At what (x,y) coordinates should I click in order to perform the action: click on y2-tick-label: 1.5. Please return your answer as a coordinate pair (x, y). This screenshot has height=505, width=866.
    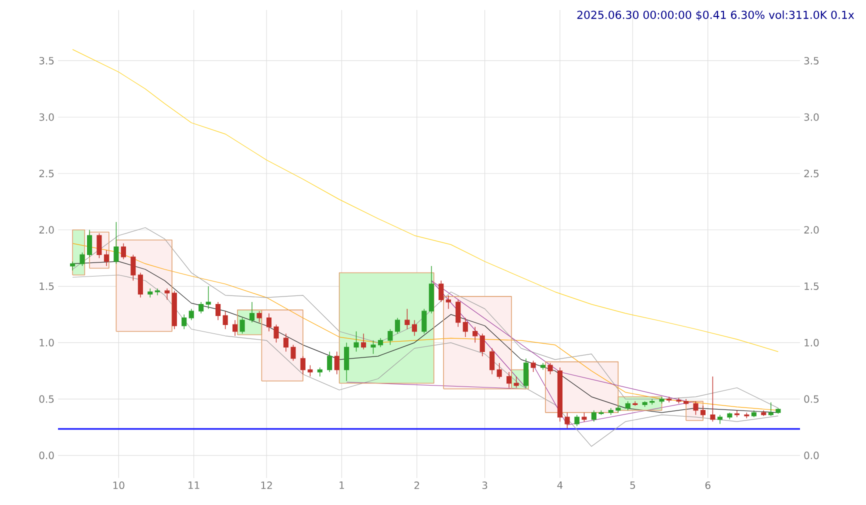
    Looking at the image, I should click on (811, 286).